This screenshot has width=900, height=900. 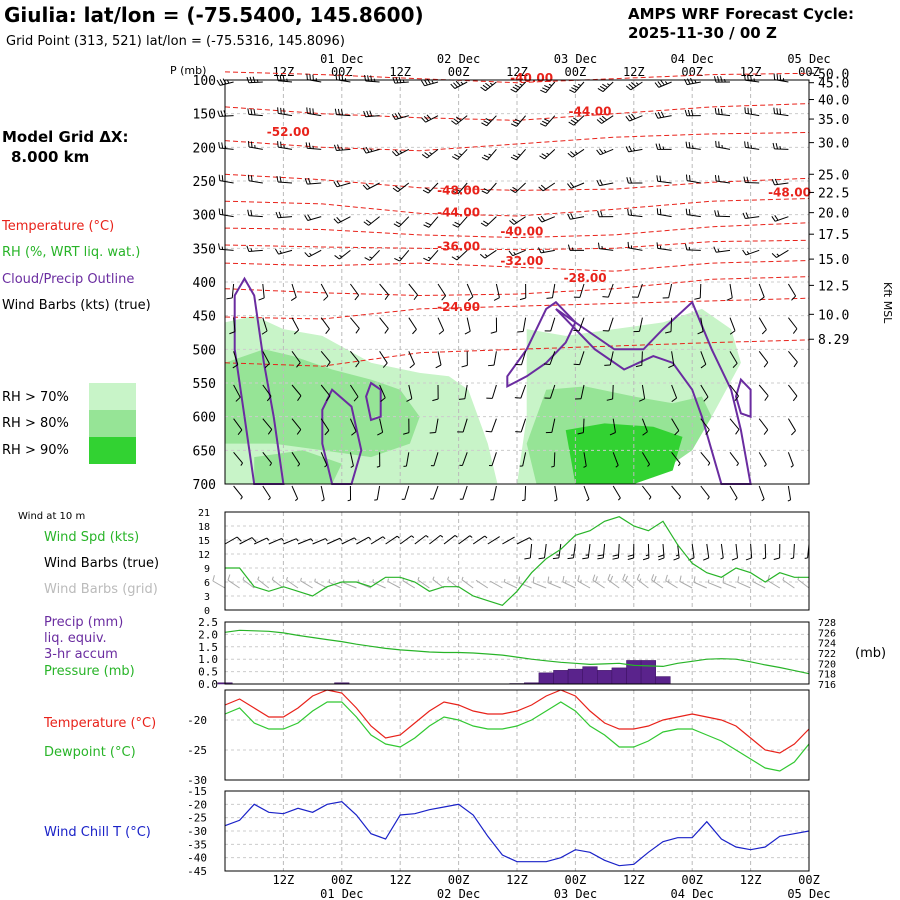 I want to click on top-hour-label: 00Z, so click(x=576, y=72).